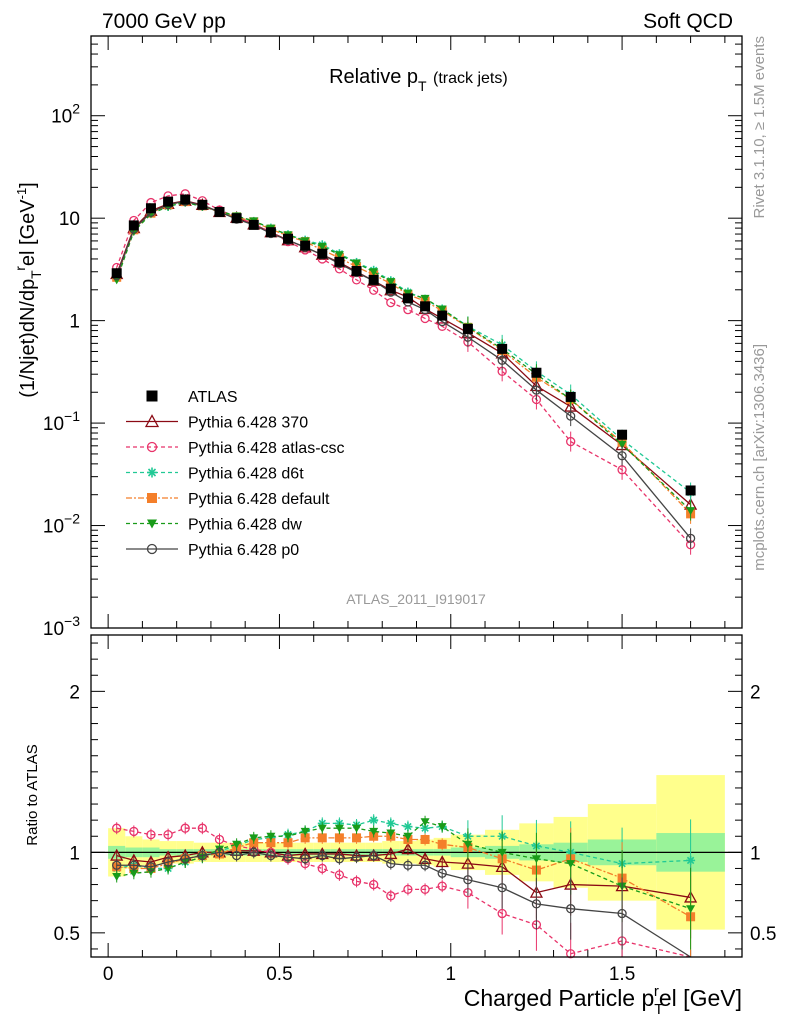 The height and width of the screenshot is (1024, 786). Describe the element at coordinates (700, 998) in the screenshot. I see `xlabel-tail: el [GeV]` at that location.